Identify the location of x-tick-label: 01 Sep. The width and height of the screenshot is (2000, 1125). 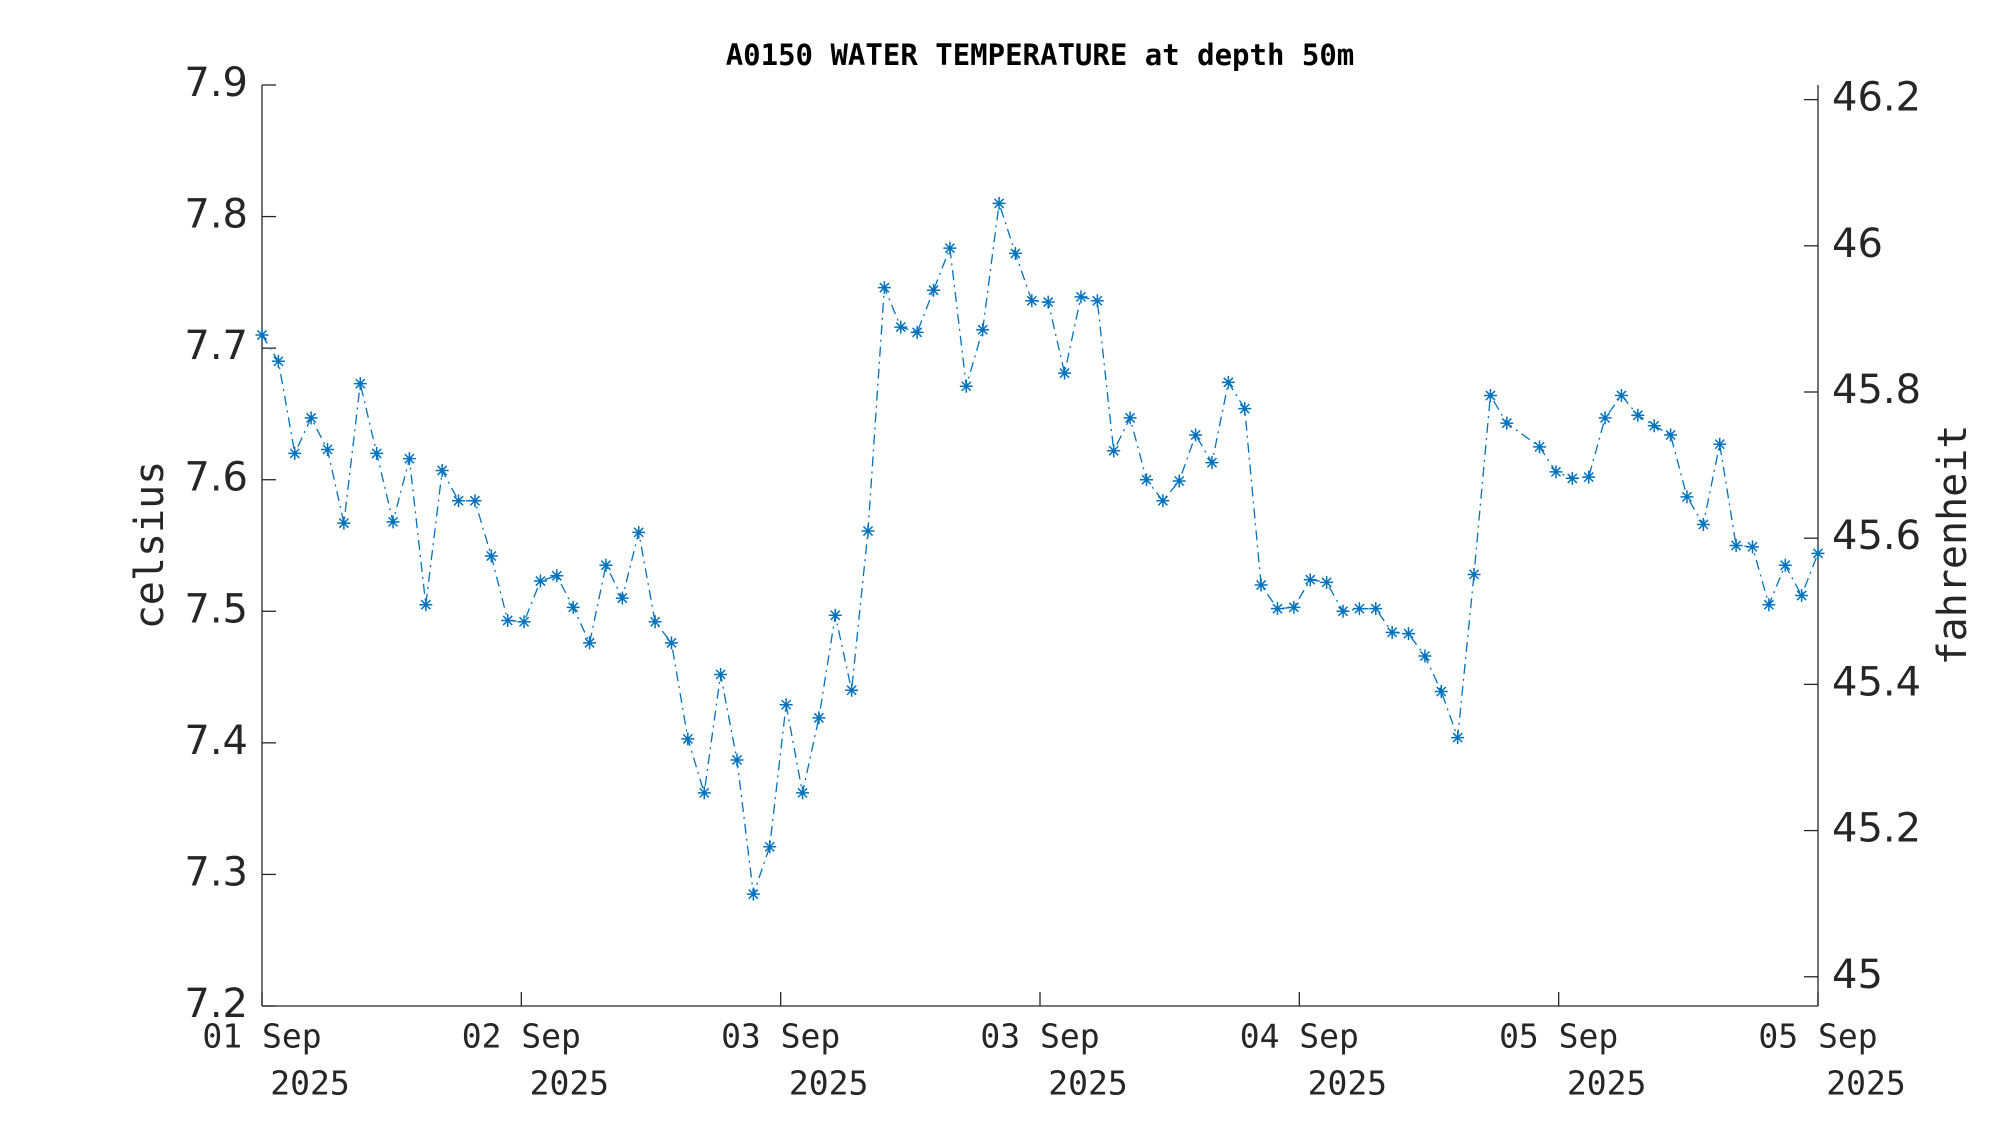
(261, 1036).